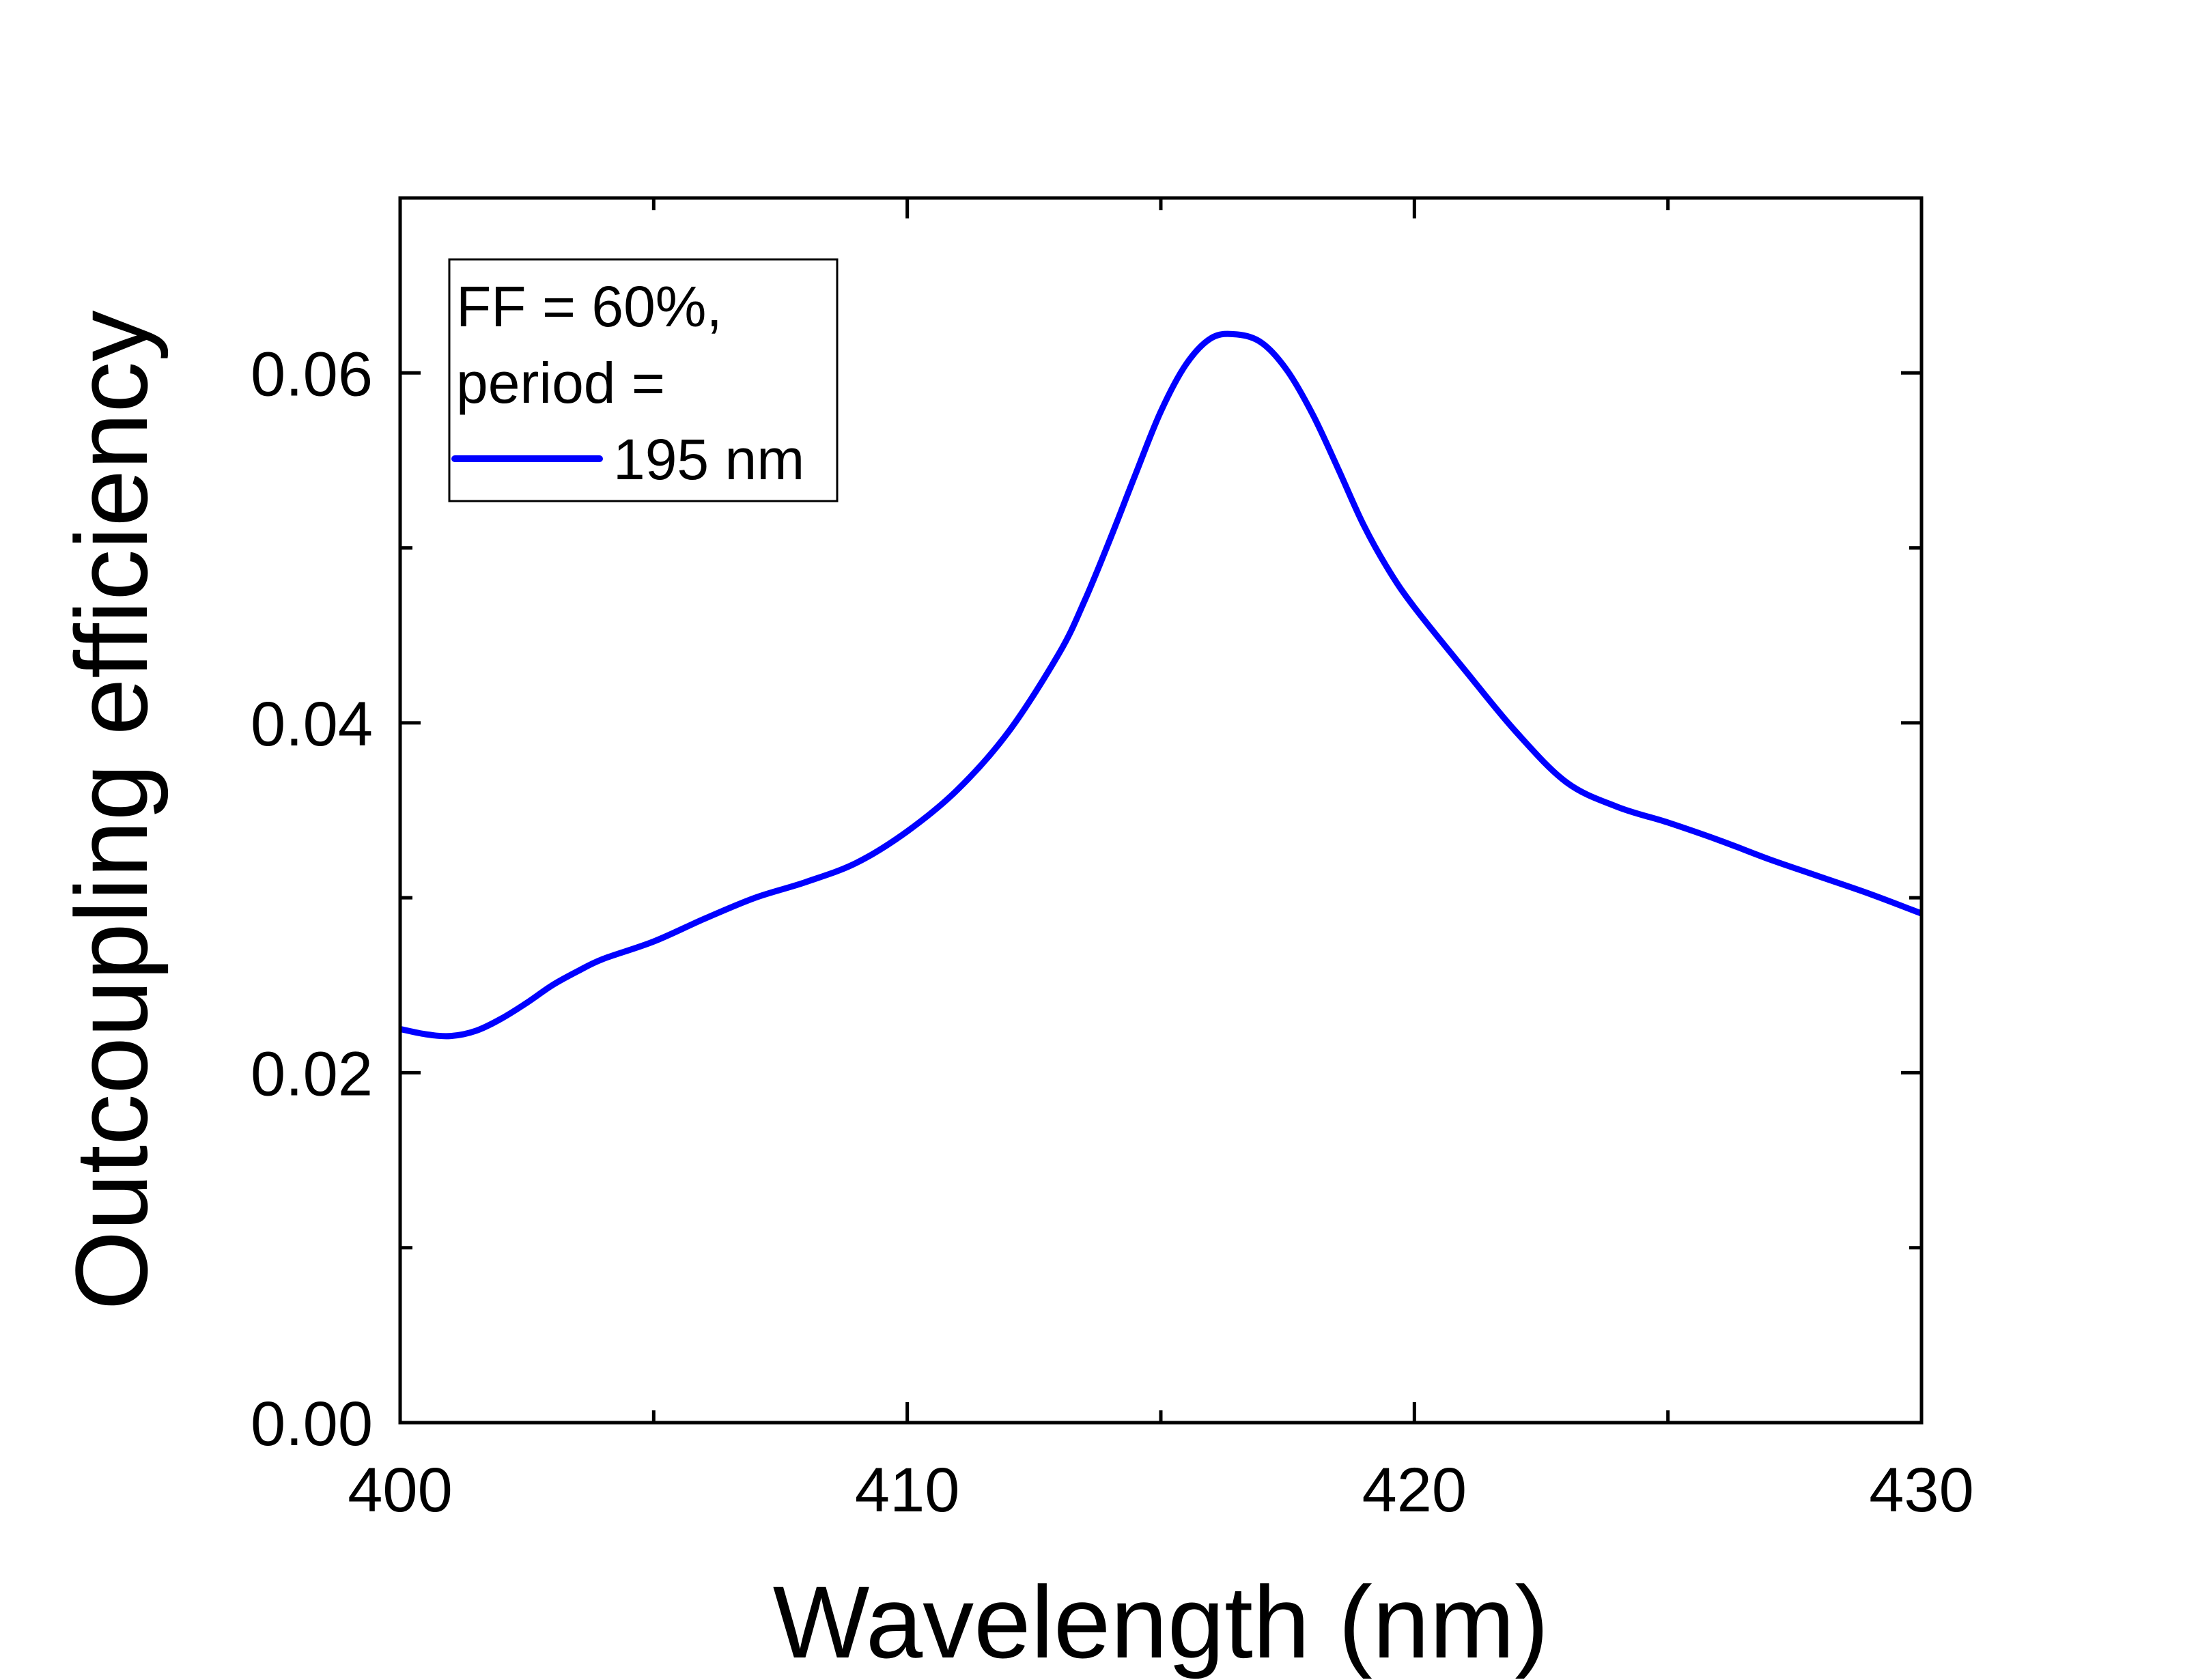  I want to click on y-axis-title: Outcoupling efficiency, so click(112, 811).